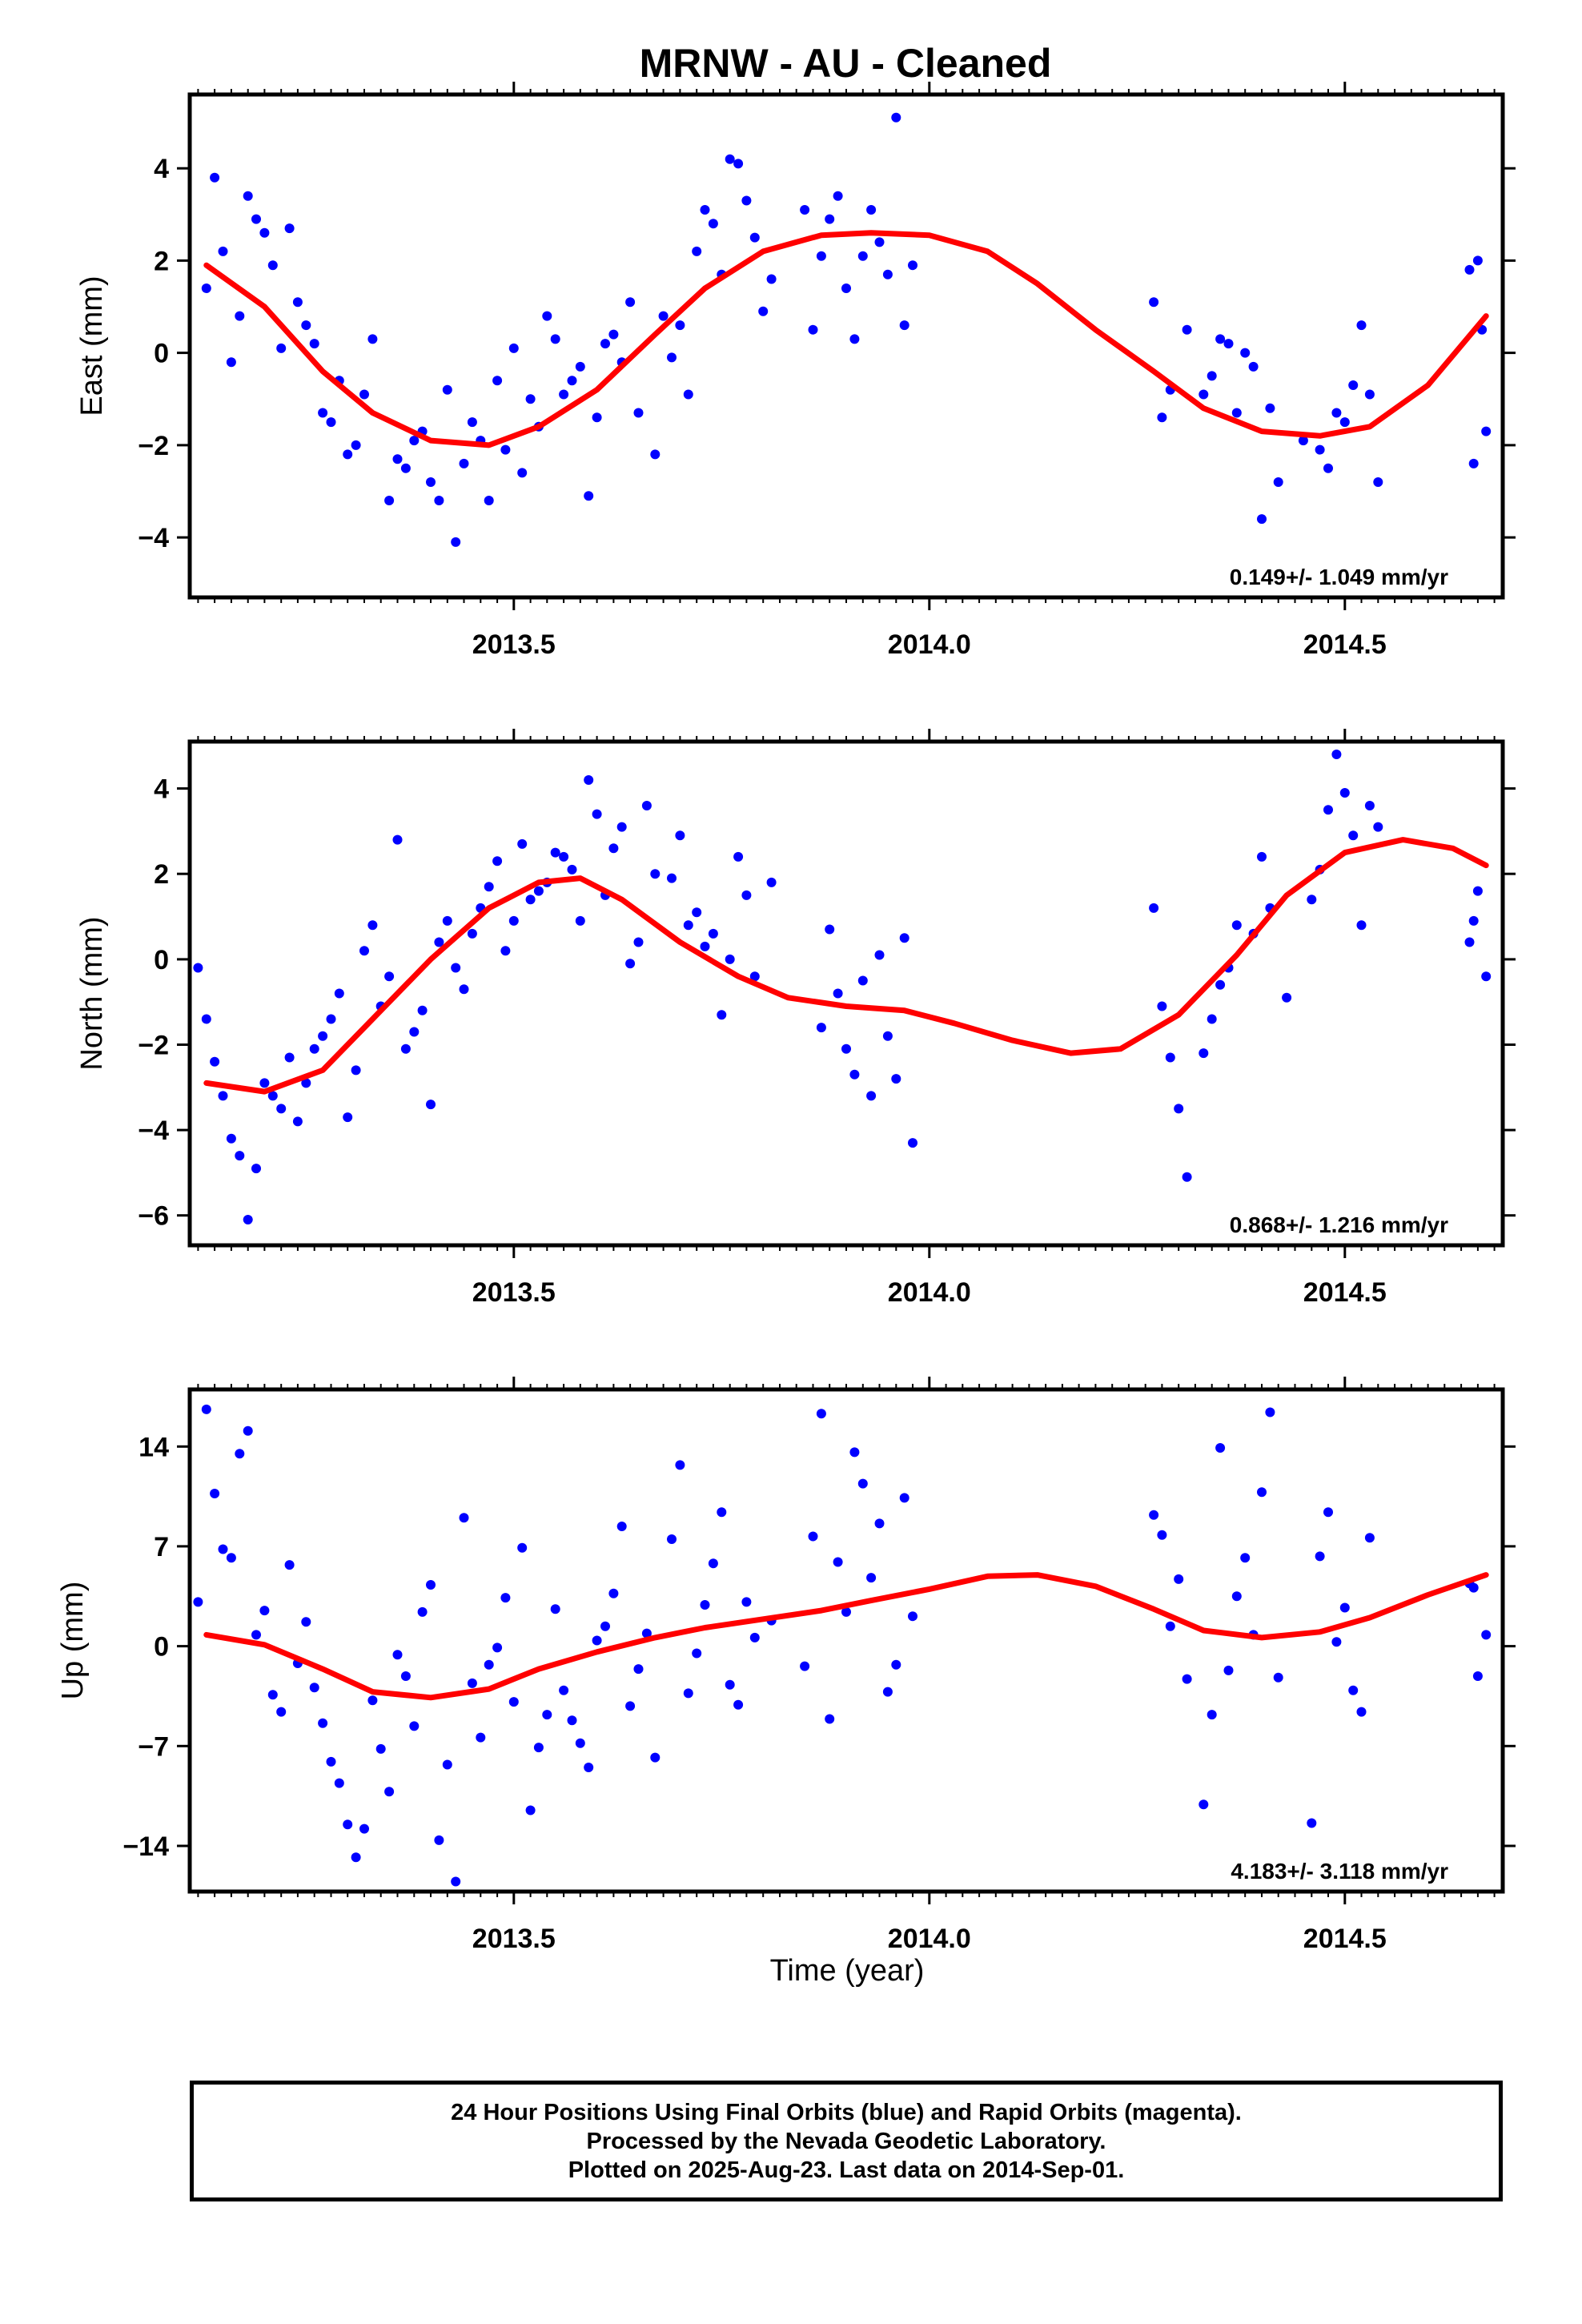 The image size is (1582, 2324). I want to click on y-tick-label: −7, so click(154, 1746).